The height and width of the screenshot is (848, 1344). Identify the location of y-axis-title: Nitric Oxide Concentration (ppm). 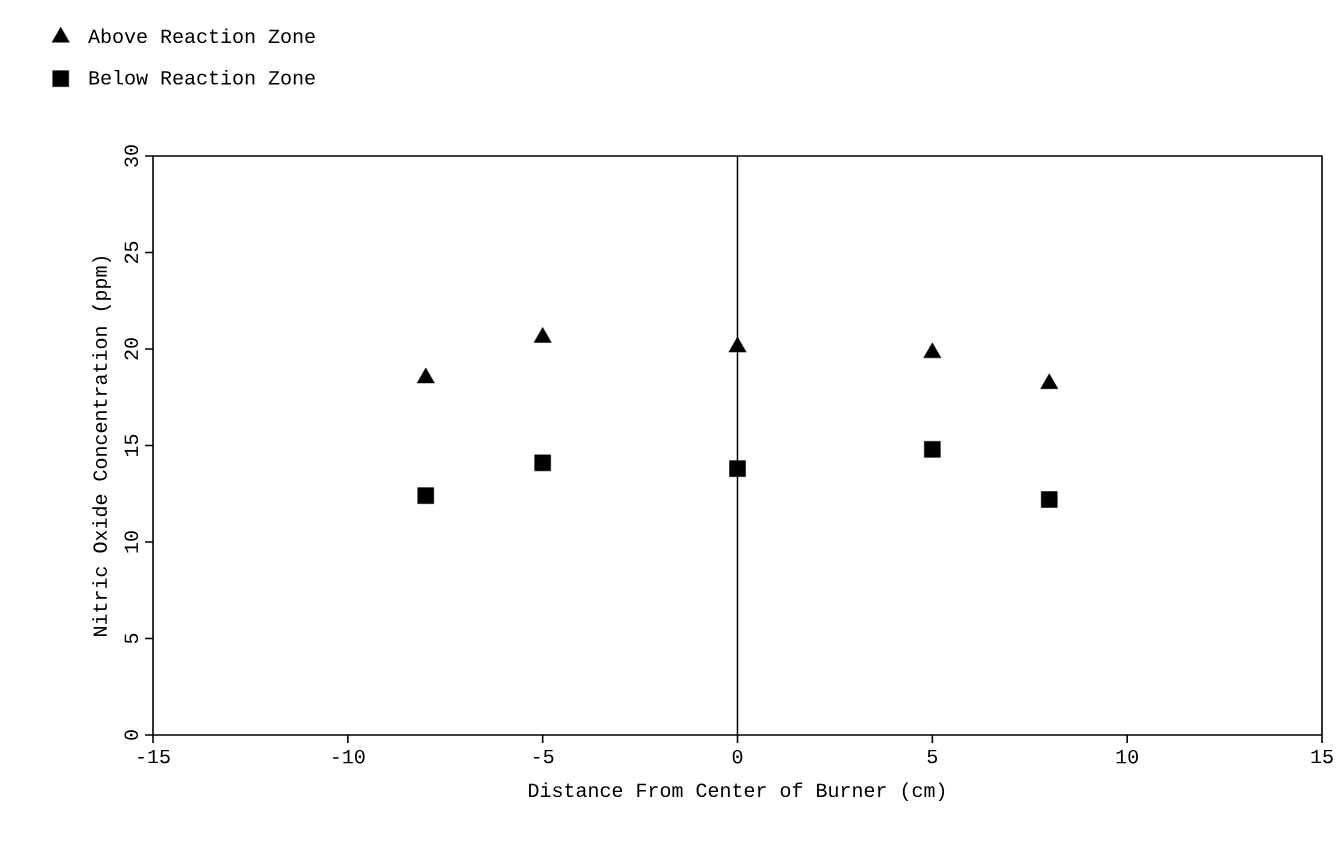
(101, 446).